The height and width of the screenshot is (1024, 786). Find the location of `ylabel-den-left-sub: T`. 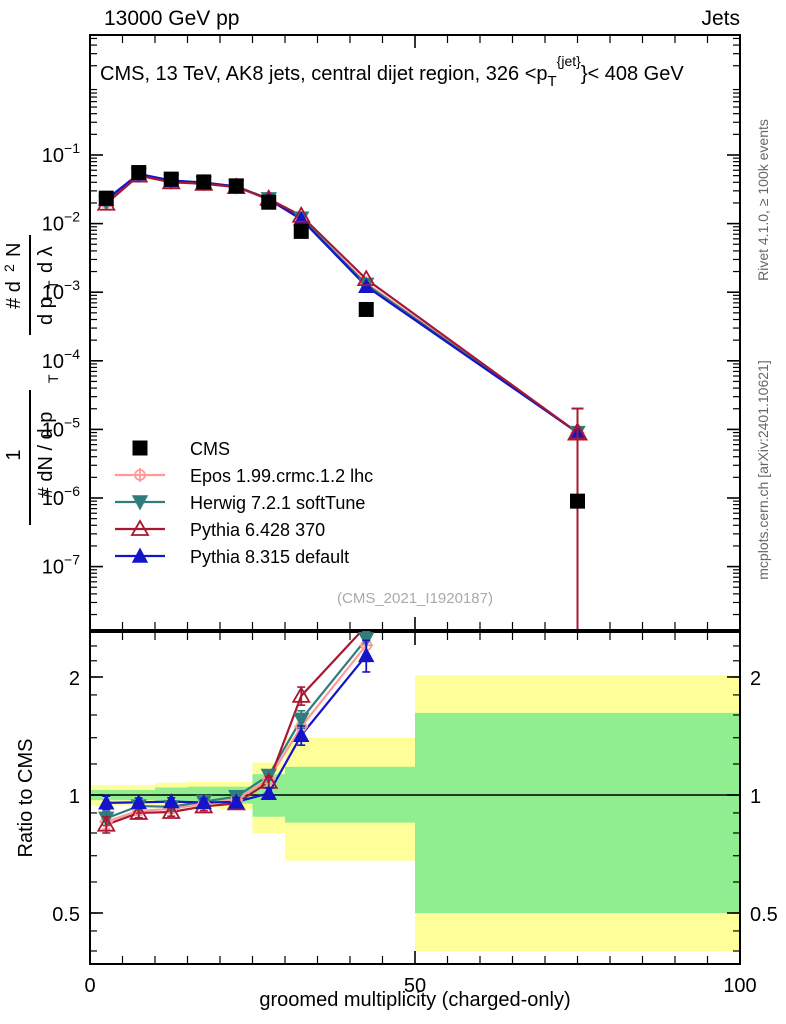

ylabel-den-left-sub: T is located at coordinates (53, 378).